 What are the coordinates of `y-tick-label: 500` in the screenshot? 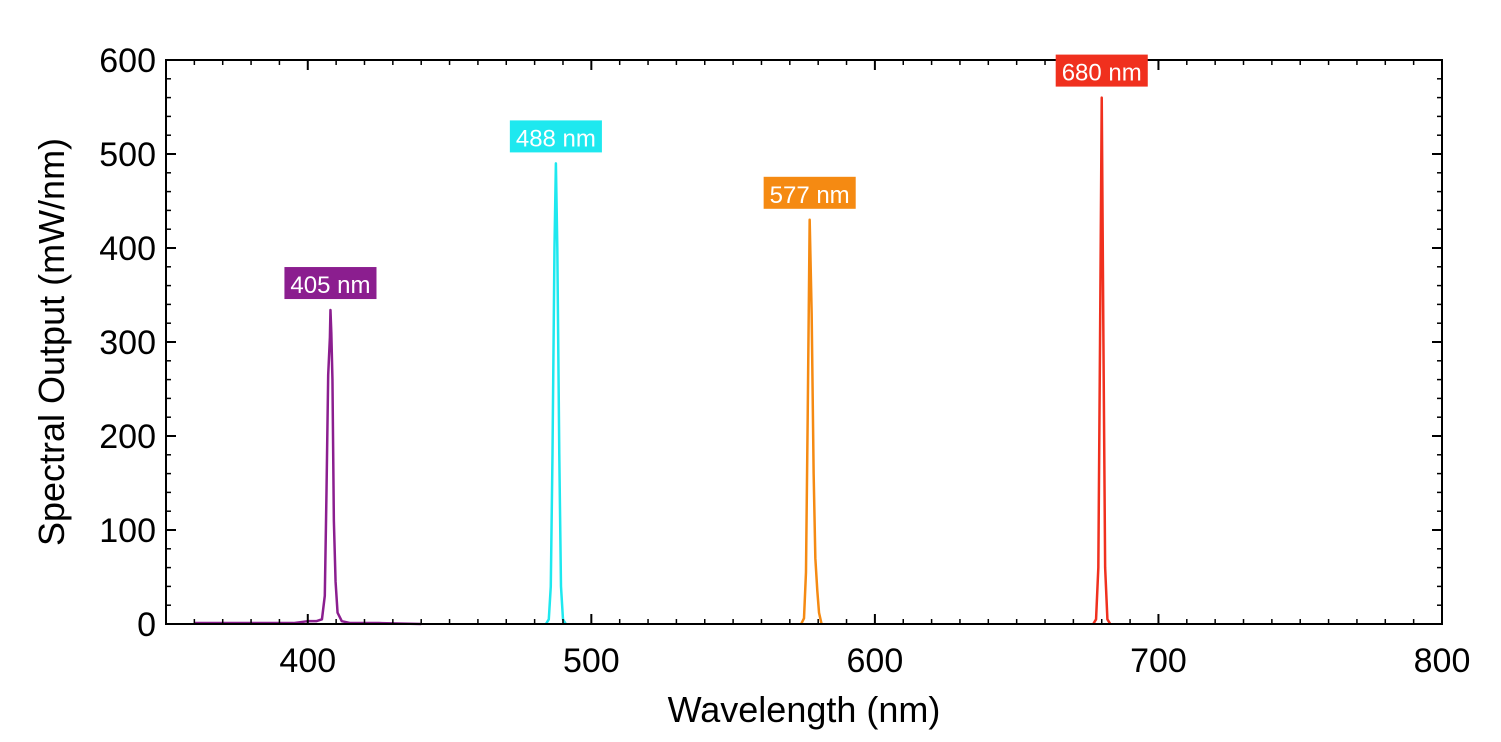 It's located at (127, 155).